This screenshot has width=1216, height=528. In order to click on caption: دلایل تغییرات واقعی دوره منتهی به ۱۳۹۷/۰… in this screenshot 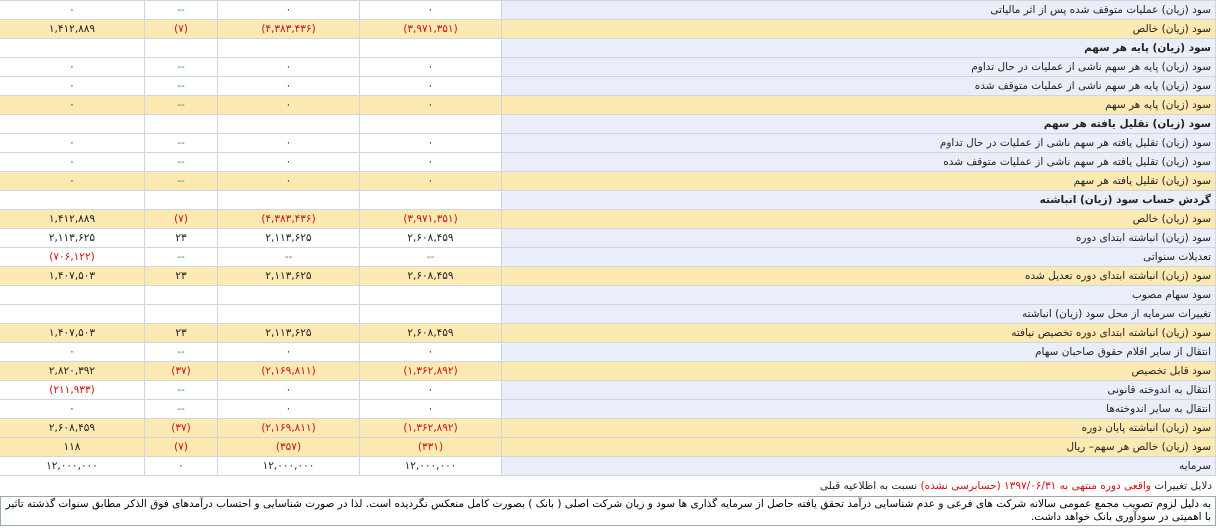, I will do `click(608, 485)`.